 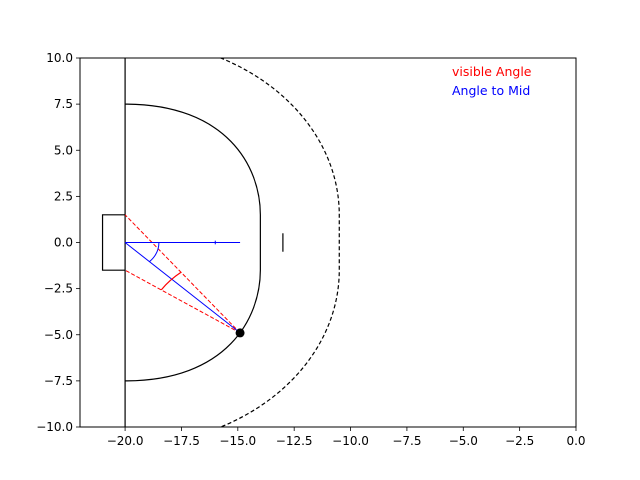 I want to click on x-tick-label: −12.5, so click(x=294, y=441).